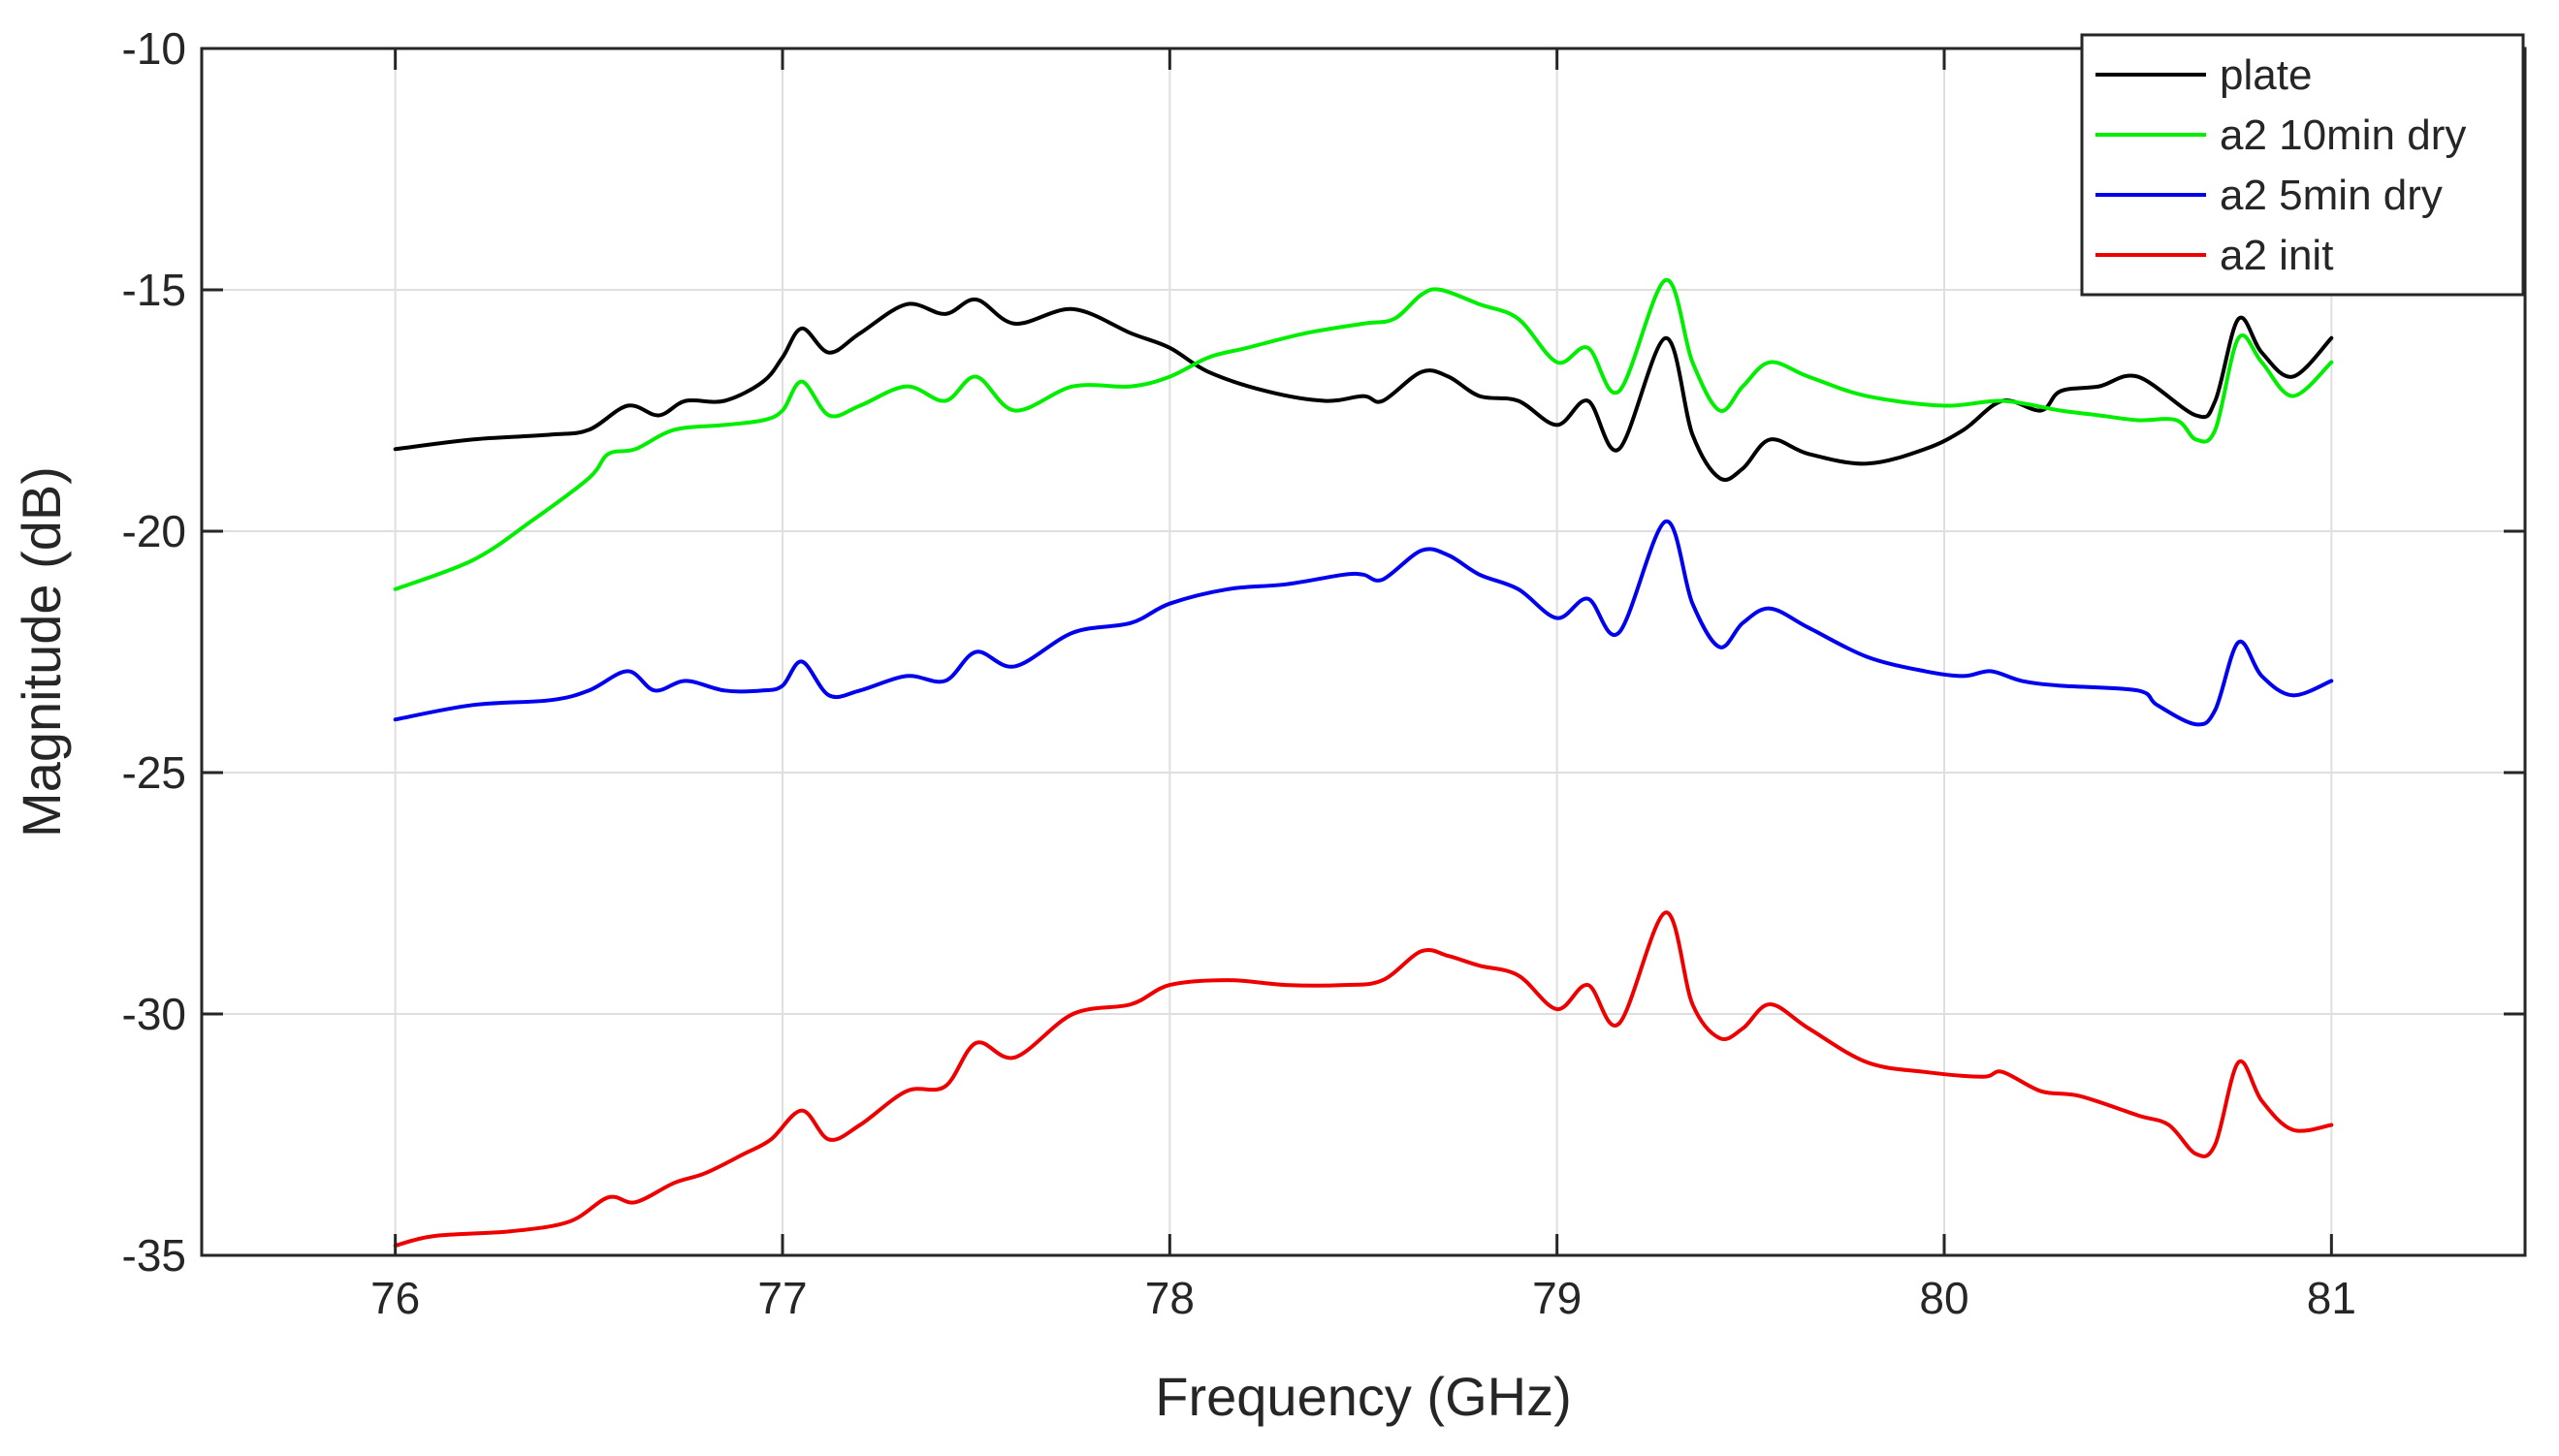 The image size is (2559, 1456). What do you see at coordinates (2203, 75) in the screenshot?
I see `legend-item: plate` at bounding box center [2203, 75].